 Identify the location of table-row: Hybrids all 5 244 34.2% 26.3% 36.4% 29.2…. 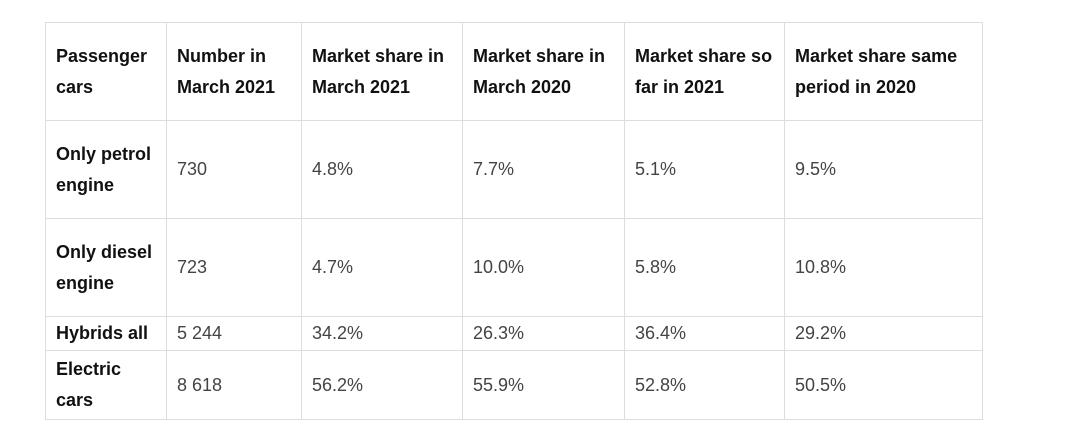
(514, 333).